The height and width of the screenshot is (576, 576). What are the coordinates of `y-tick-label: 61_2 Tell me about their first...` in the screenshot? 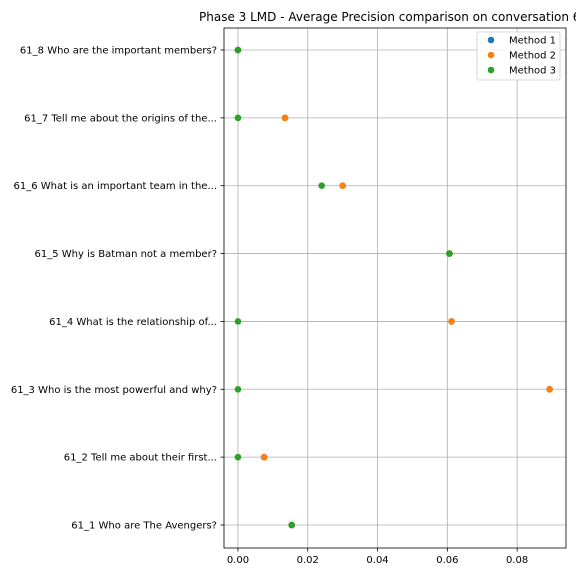 It's located at (140, 458).